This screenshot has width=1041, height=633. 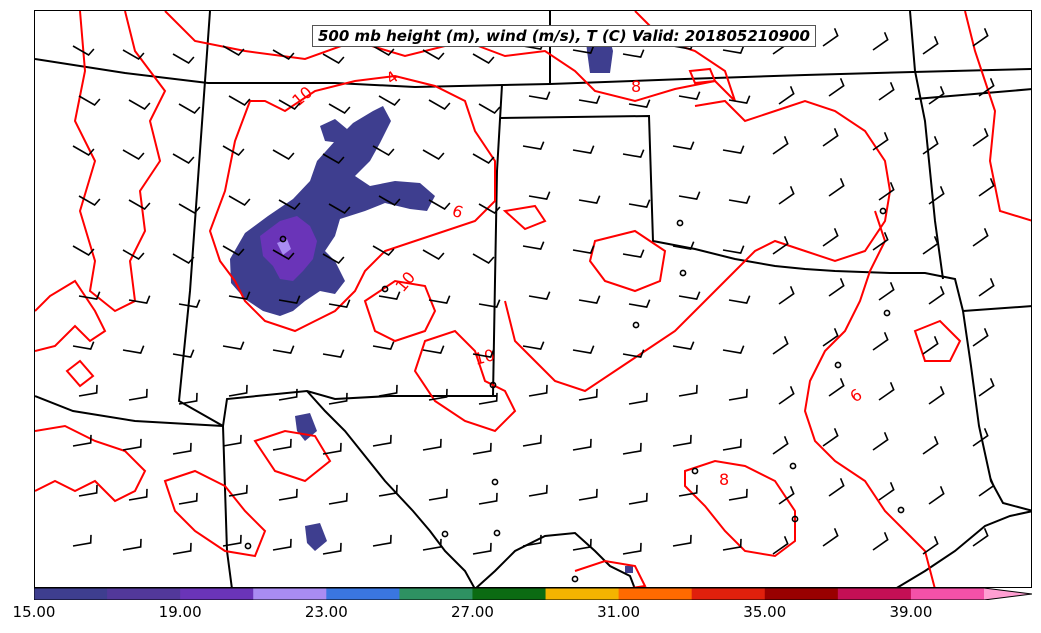 I want to click on colorbar-tick-label: 15.00, so click(x=34, y=612).